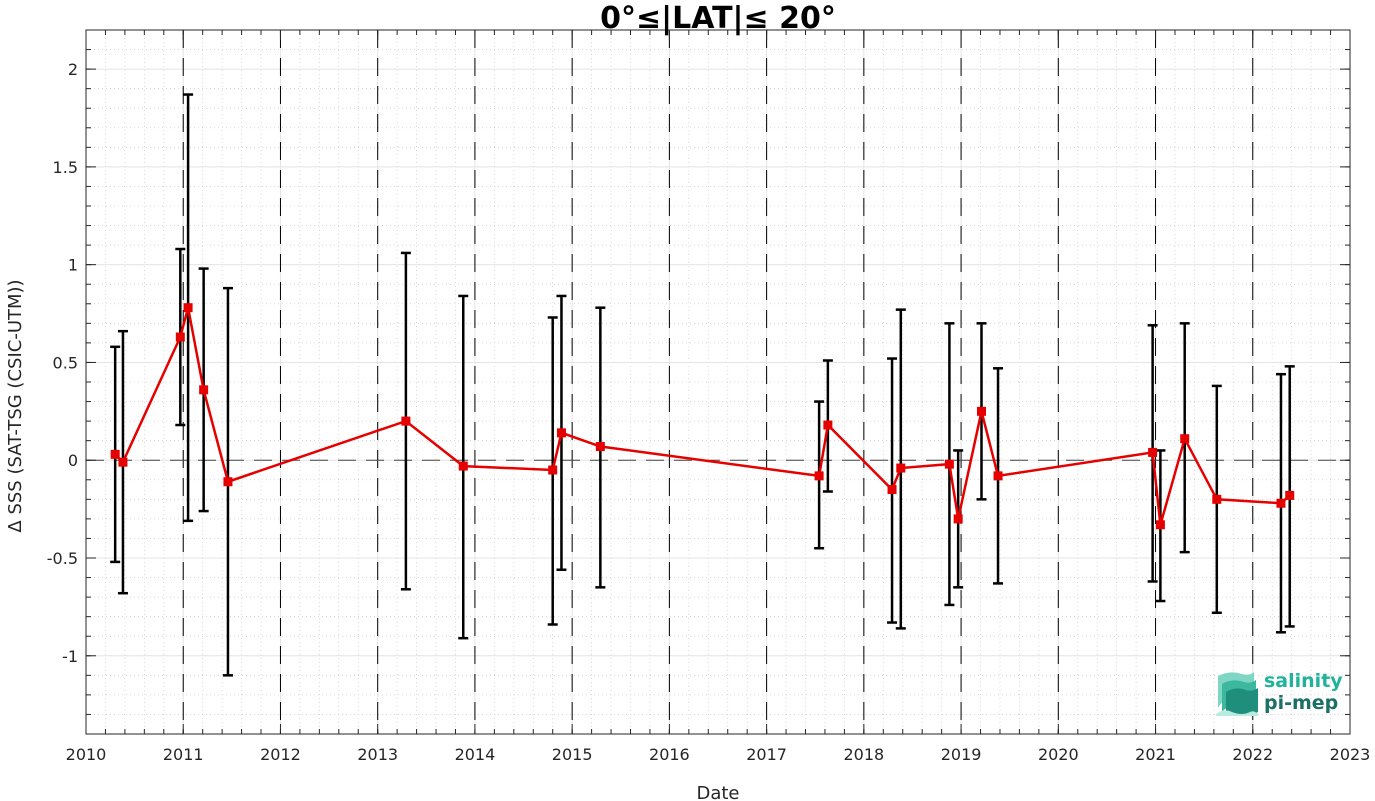 This screenshot has width=1375, height=801. I want to click on x-tick-label: 2021, so click(1155, 754).